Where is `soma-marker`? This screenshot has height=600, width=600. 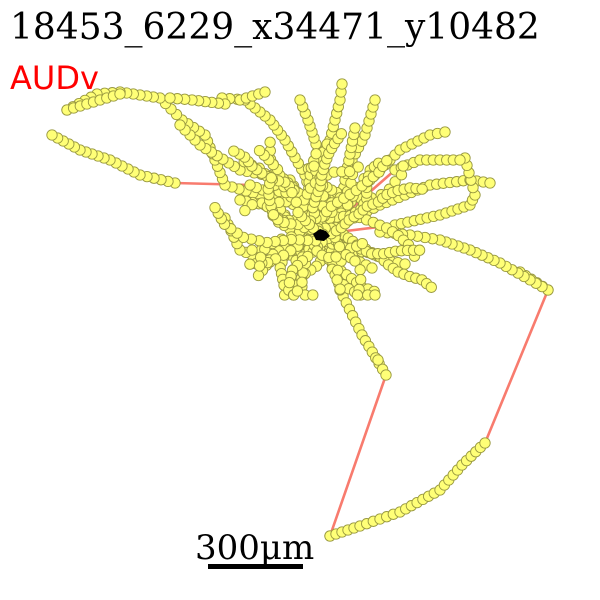
soma-marker is located at coordinates (321, 235).